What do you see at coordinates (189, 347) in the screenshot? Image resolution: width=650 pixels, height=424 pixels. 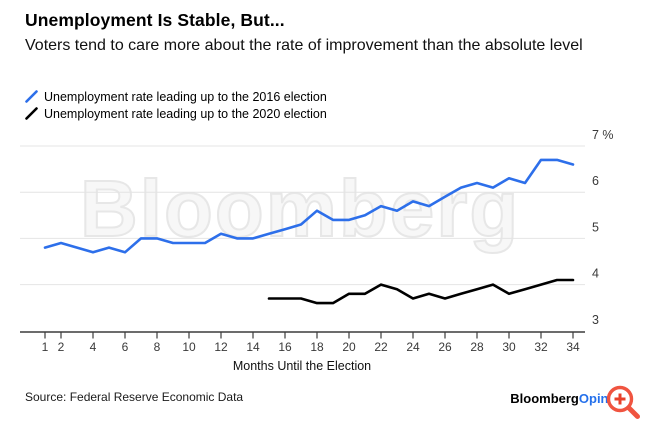 I see `svg-text: 10` at bounding box center [189, 347].